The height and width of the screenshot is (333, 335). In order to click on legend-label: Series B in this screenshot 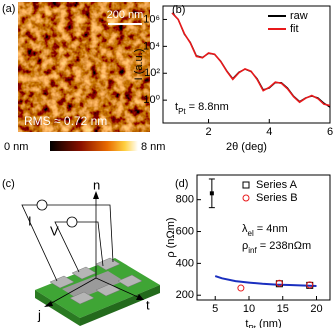, I will do `click(277, 198)`.